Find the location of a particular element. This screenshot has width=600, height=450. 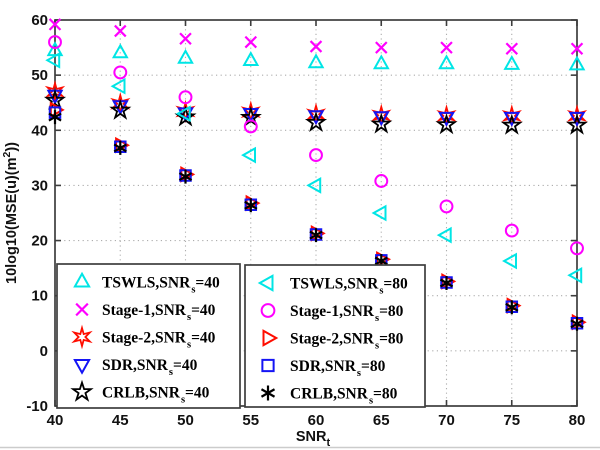

legend-entry-stage2-snrs80: Stage-2,SNRs=80 is located at coordinates (333, 340).